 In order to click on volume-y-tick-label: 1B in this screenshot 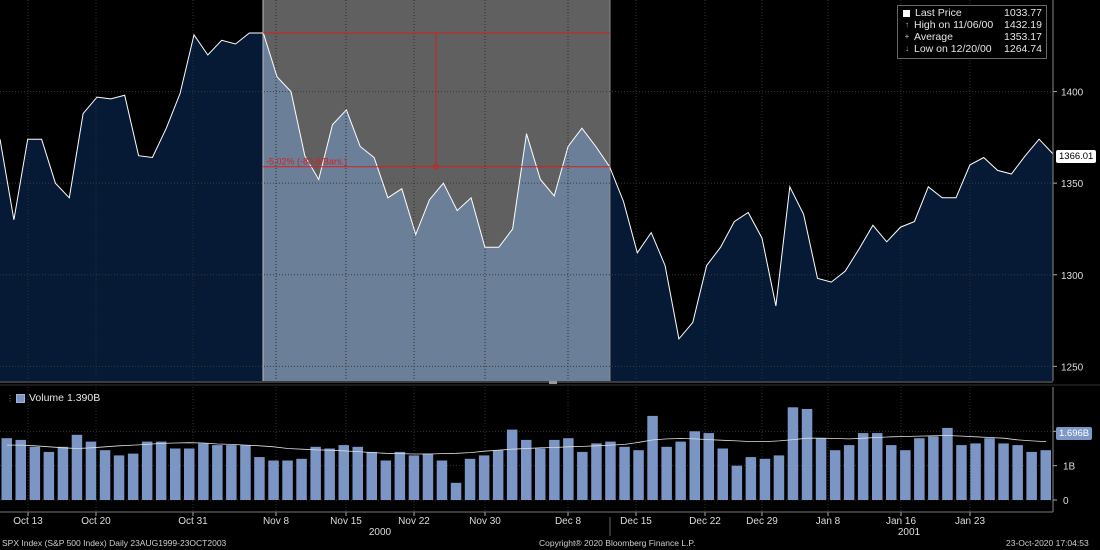, I will do `click(1069, 467)`.